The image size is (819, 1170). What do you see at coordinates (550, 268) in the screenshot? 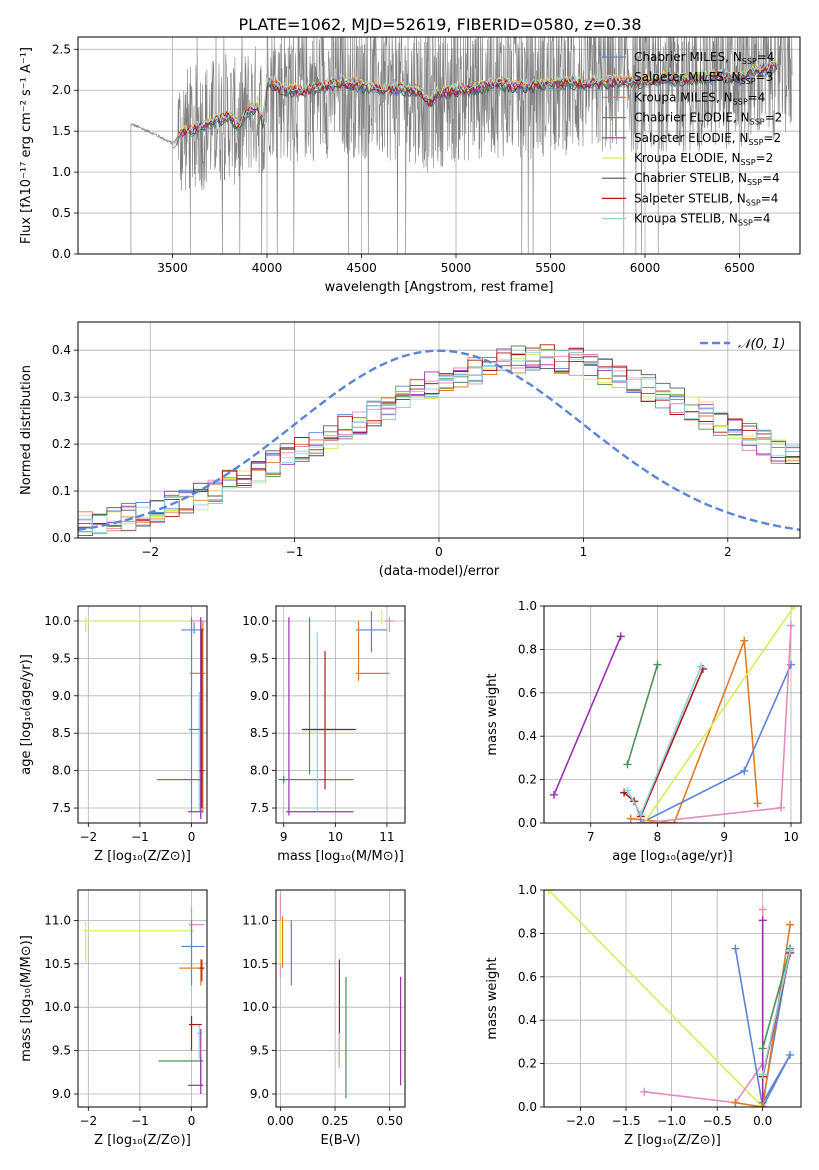
I see `x-tick-label: 5500` at bounding box center [550, 268].